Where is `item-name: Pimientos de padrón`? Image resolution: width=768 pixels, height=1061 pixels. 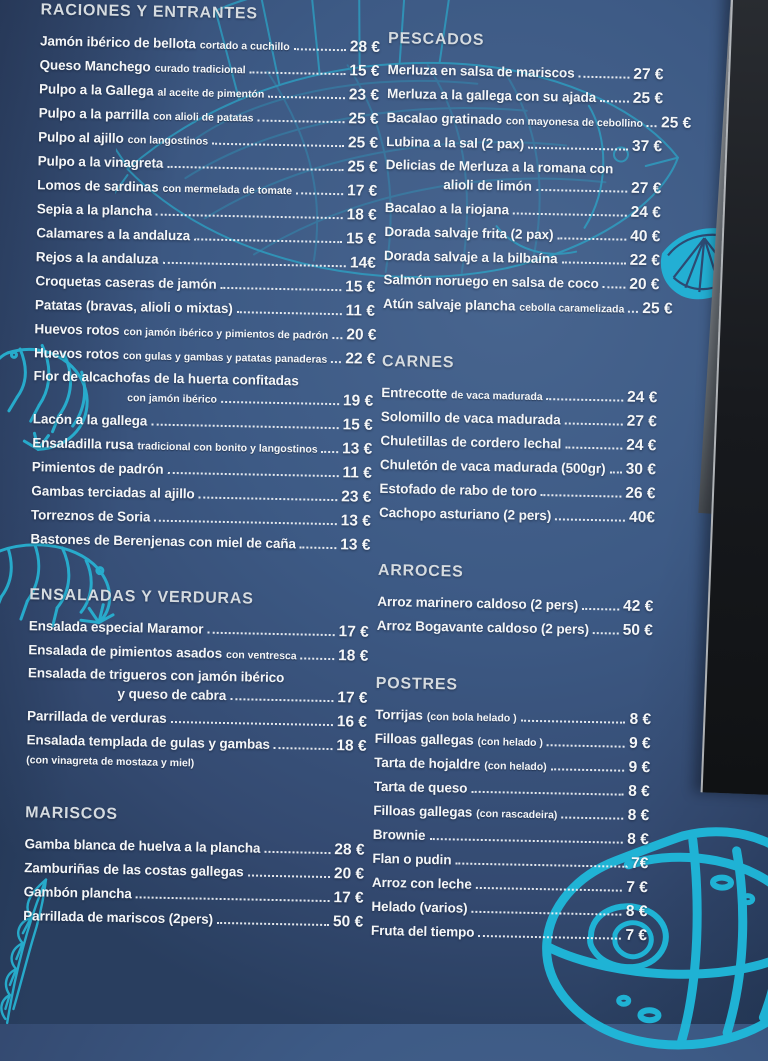 item-name: Pimientos de padrón is located at coordinates (97, 468).